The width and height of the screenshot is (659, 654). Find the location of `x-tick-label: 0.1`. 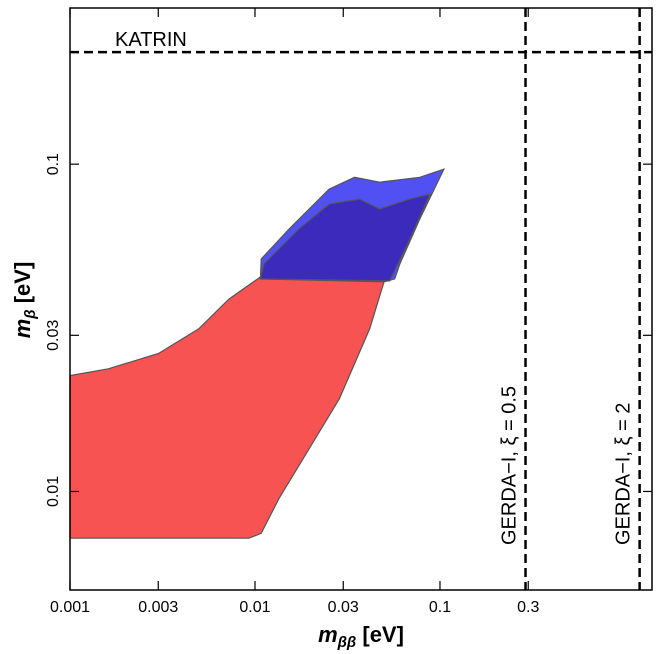

x-tick-label: 0.1 is located at coordinates (440, 607).